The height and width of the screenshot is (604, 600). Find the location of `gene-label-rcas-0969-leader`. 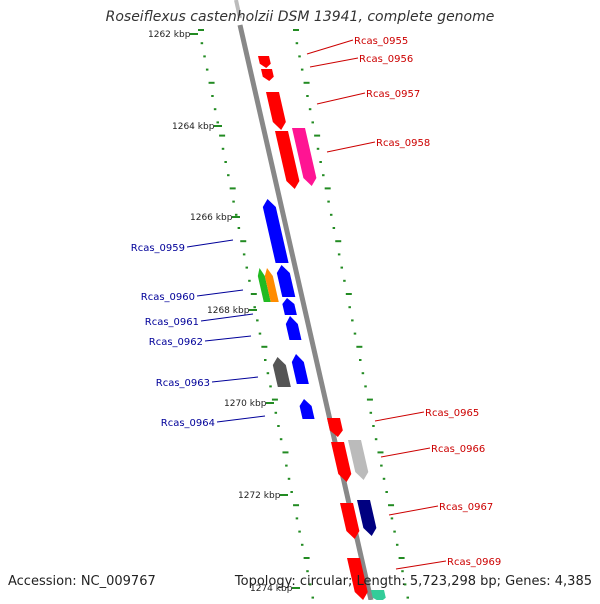

gene-label-rcas-0969-leader is located at coordinates (421, 565).